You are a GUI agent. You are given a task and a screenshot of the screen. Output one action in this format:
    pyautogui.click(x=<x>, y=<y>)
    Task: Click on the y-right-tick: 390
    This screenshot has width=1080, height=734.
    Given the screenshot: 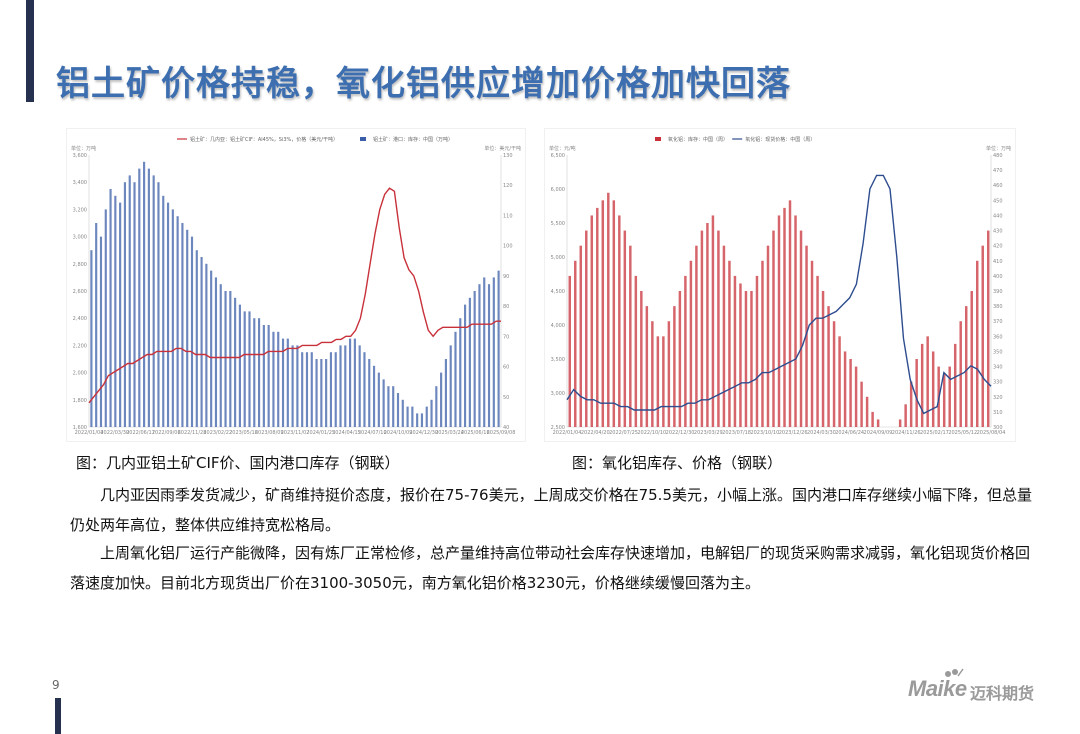 What is the action you would take?
    pyautogui.click(x=998, y=292)
    